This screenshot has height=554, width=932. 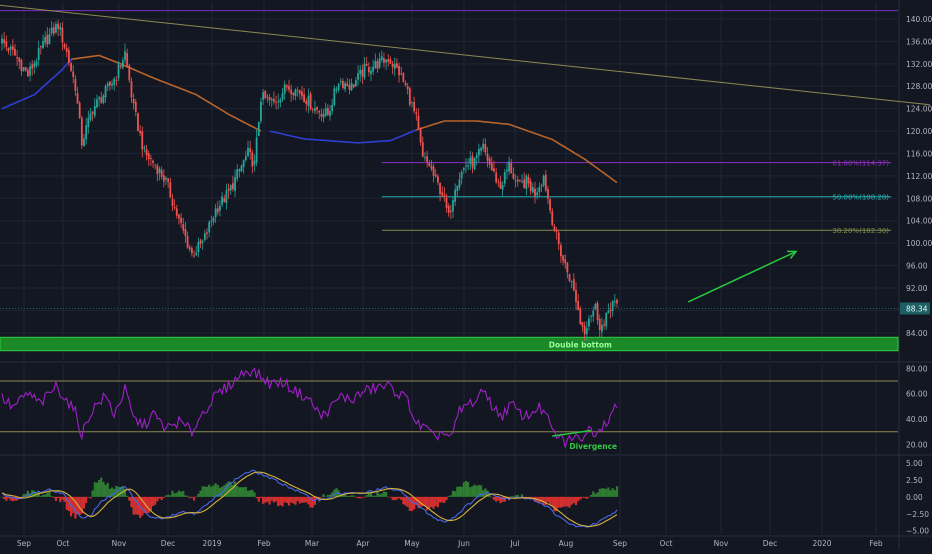 What do you see at coordinates (449, 344) in the screenshot?
I see `support-zone` at bounding box center [449, 344].